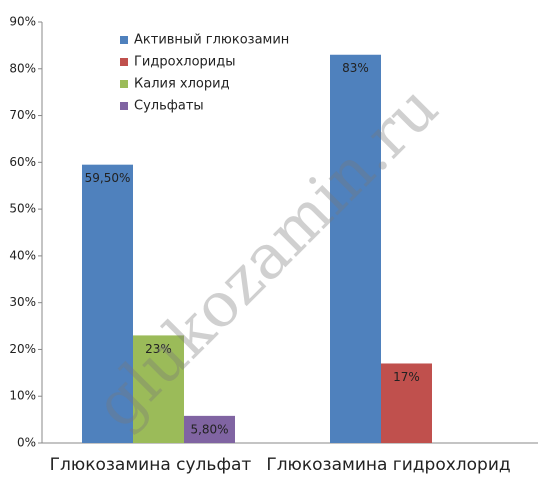 Image resolution: width=541 pixels, height=501 pixels. I want to click on data-label: 23%, so click(158, 349).